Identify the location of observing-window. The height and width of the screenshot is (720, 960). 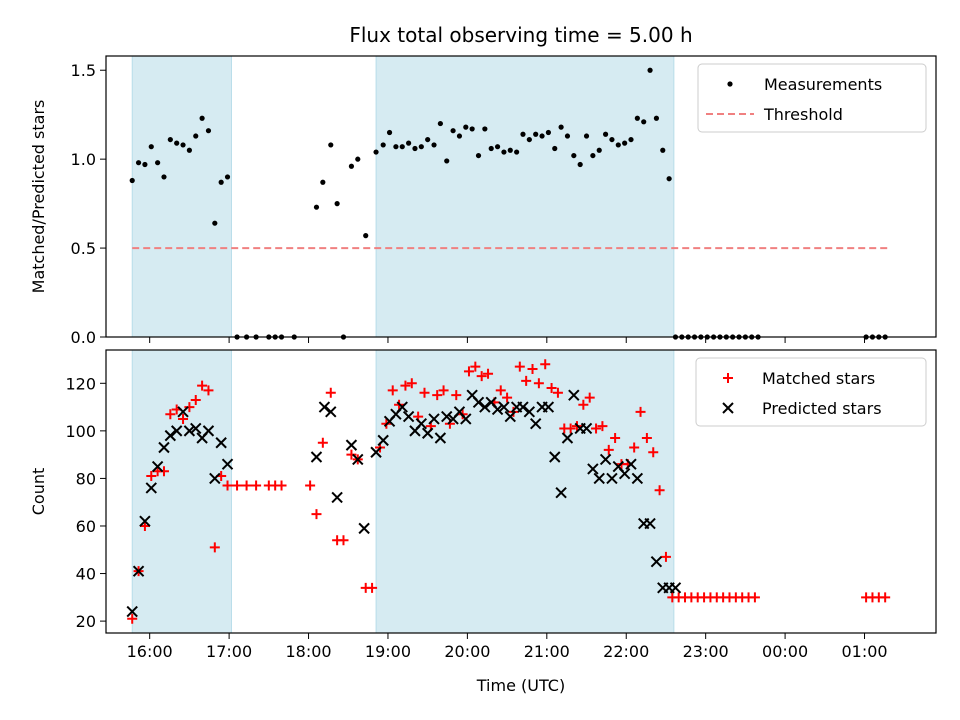
(181, 196).